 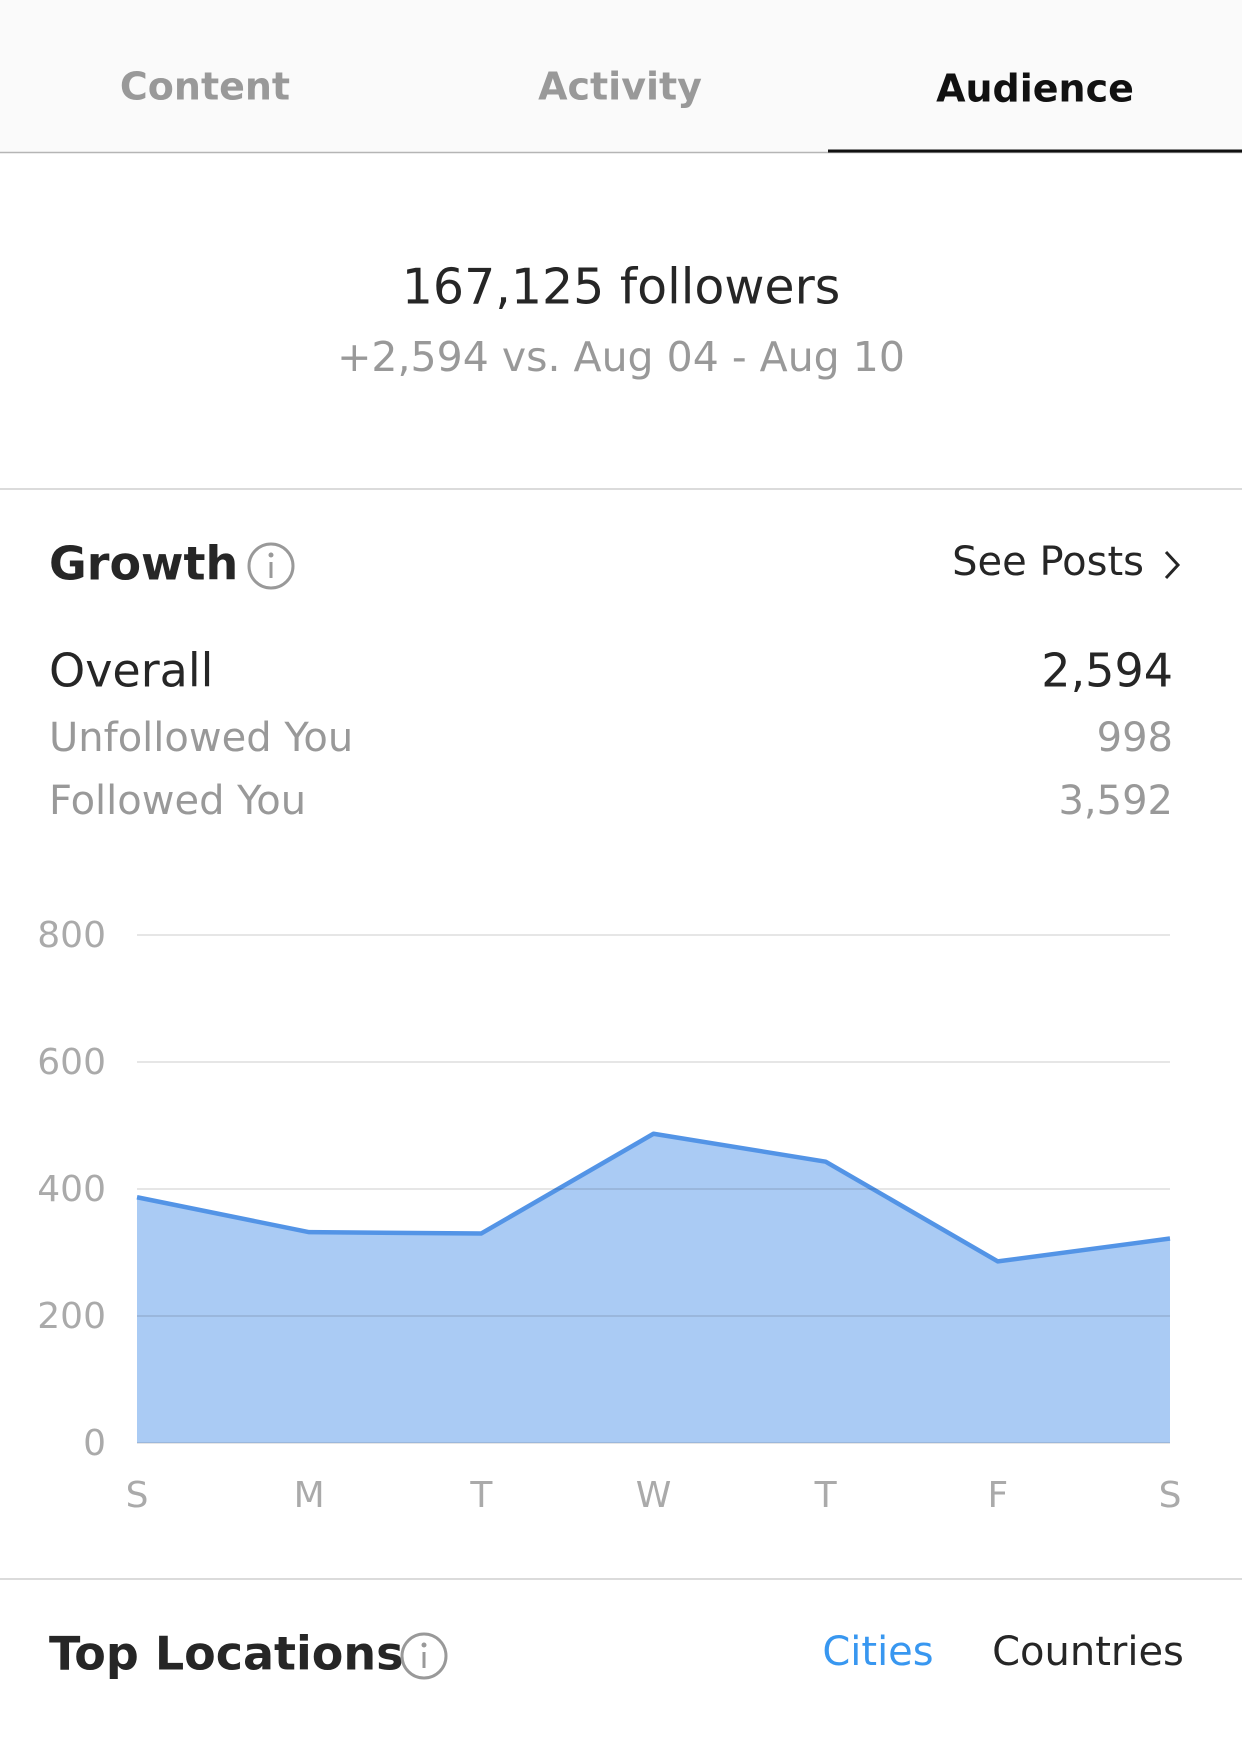 I want to click on tab: Activity, so click(x=620, y=87).